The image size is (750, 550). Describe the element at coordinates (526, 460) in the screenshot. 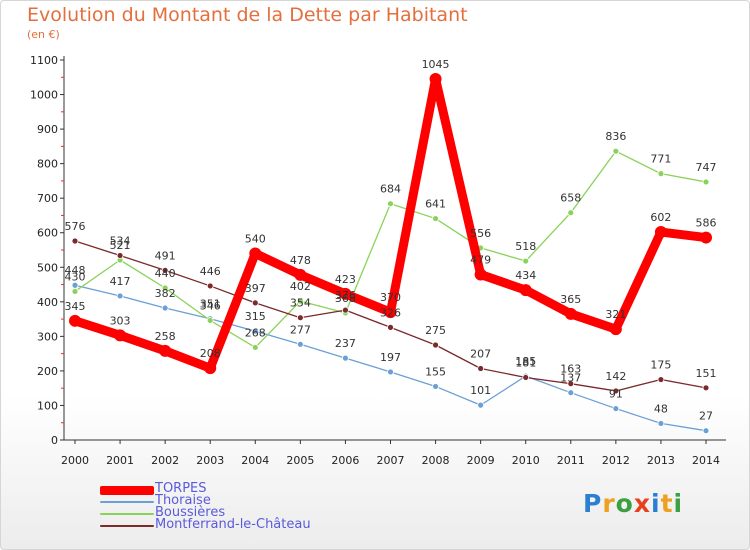

I see `x-tick-label: 2010` at that location.